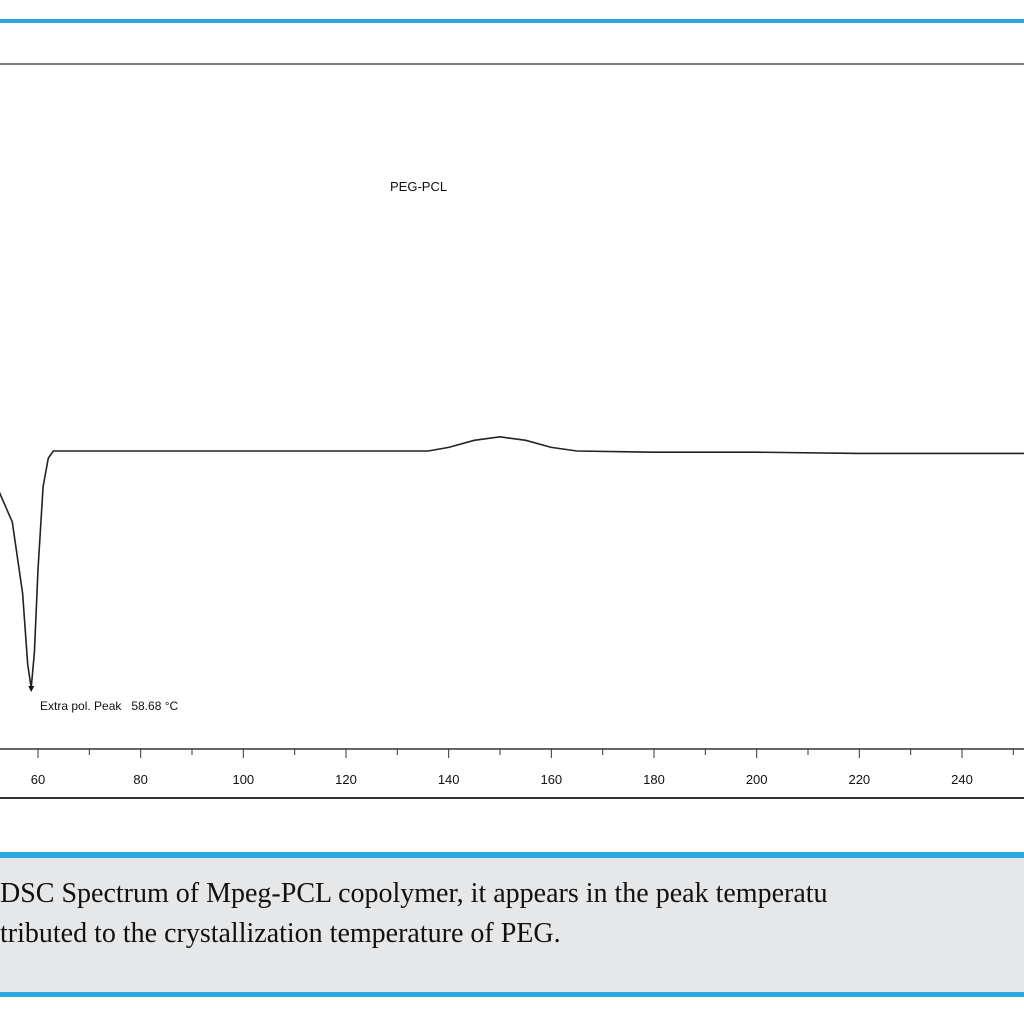 The height and width of the screenshot is (1024, 1024). Describe the element at coordinates (140, 779) in the screenshot. I see `x-tick-label: 80` at that location.